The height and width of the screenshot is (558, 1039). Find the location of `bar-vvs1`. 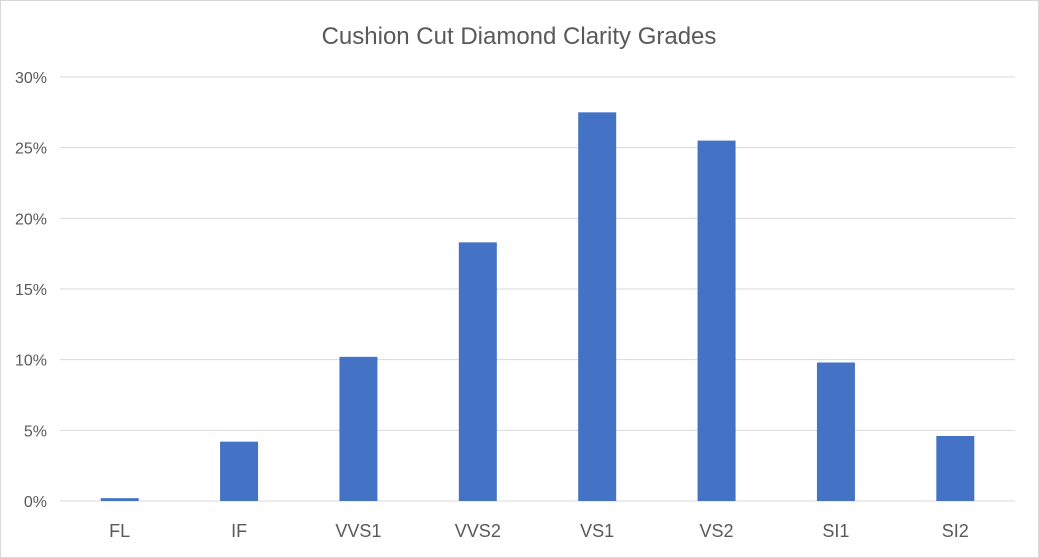

bar-vvs1 is located at coordinates (358, 428).